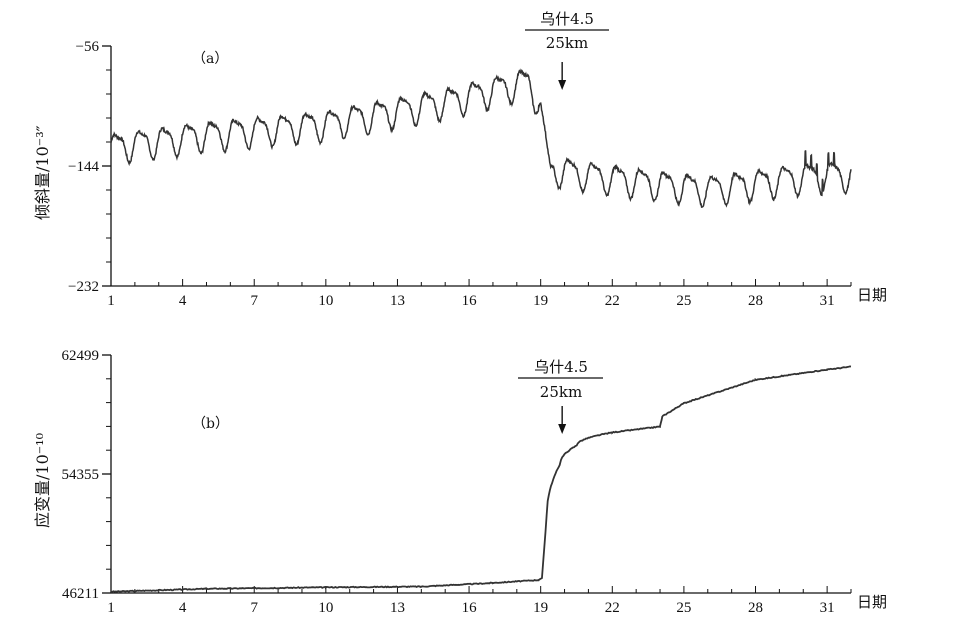 The width and height of the screenshot is (955, 627). I want to click on panel-a-y-tick-label: −232, so click(83, 287).